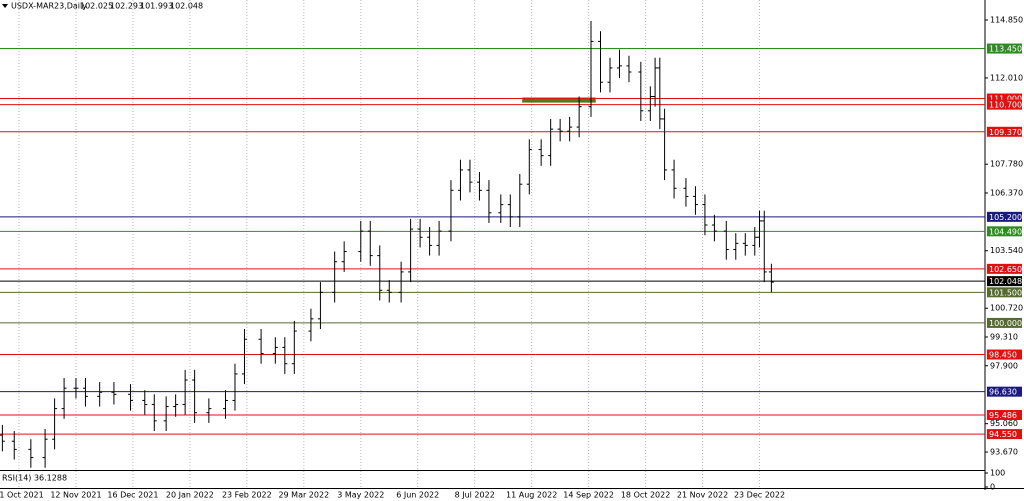 Image resolution: width=1024 pixels, height=501 pixels. Describe the element at coordinates (190, 495) in the screenshot. I see `x-tick-label: 20 Jan 2022` at that location.